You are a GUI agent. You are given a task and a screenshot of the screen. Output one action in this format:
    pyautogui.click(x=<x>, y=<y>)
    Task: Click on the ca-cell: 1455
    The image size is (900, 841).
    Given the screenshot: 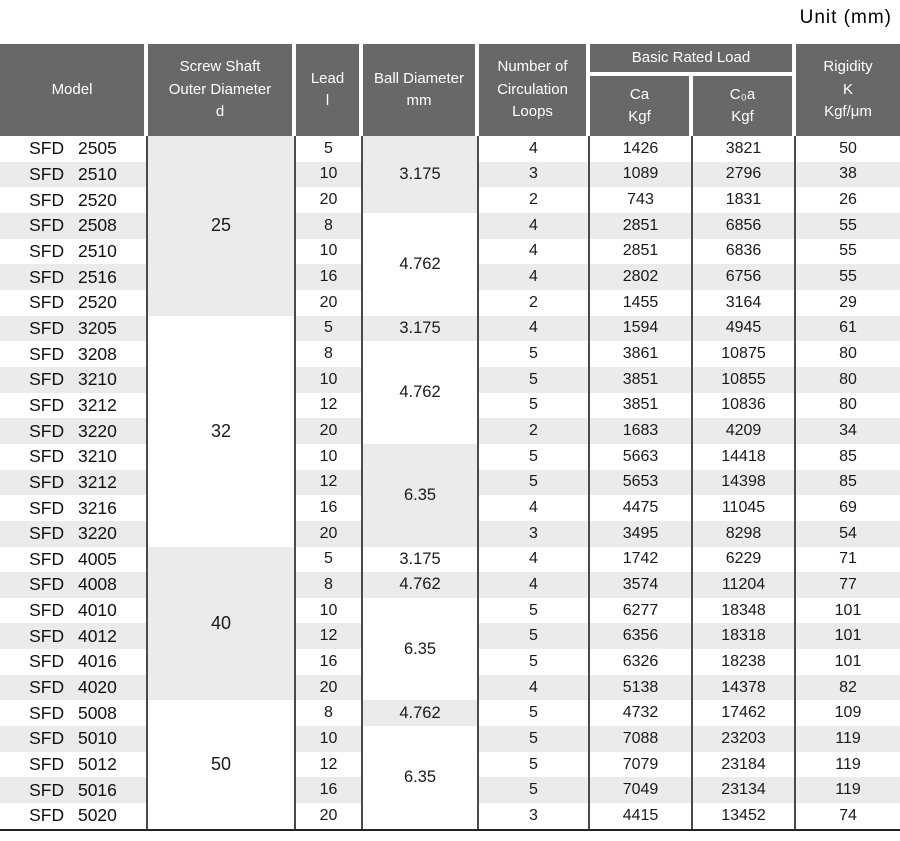 What is the action you would take?
    pyautogui.click(x=641, y=302)
    